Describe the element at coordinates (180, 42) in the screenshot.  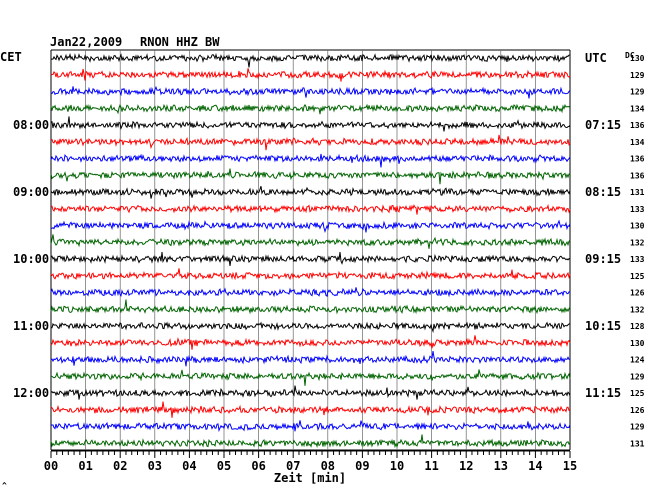
I see `station-label: RNON HHZ BW` at that location.